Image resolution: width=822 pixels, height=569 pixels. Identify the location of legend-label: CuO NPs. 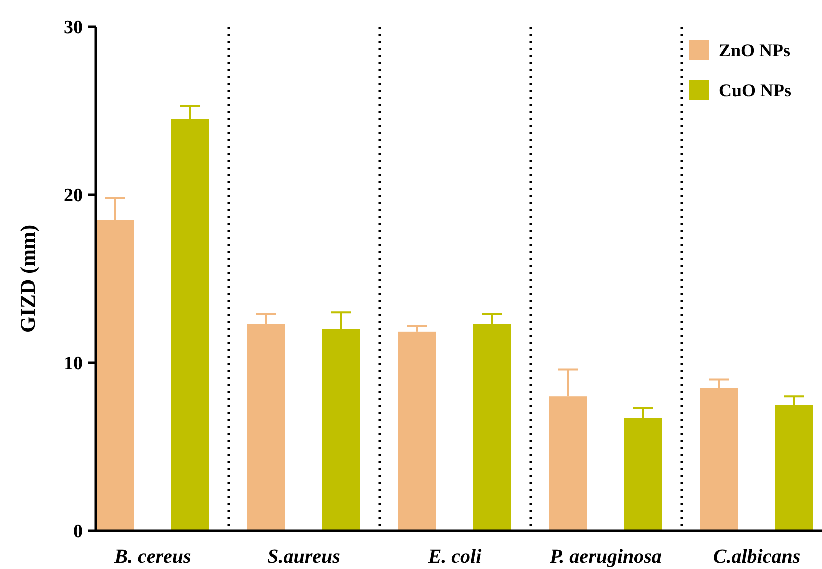
(755, 90).